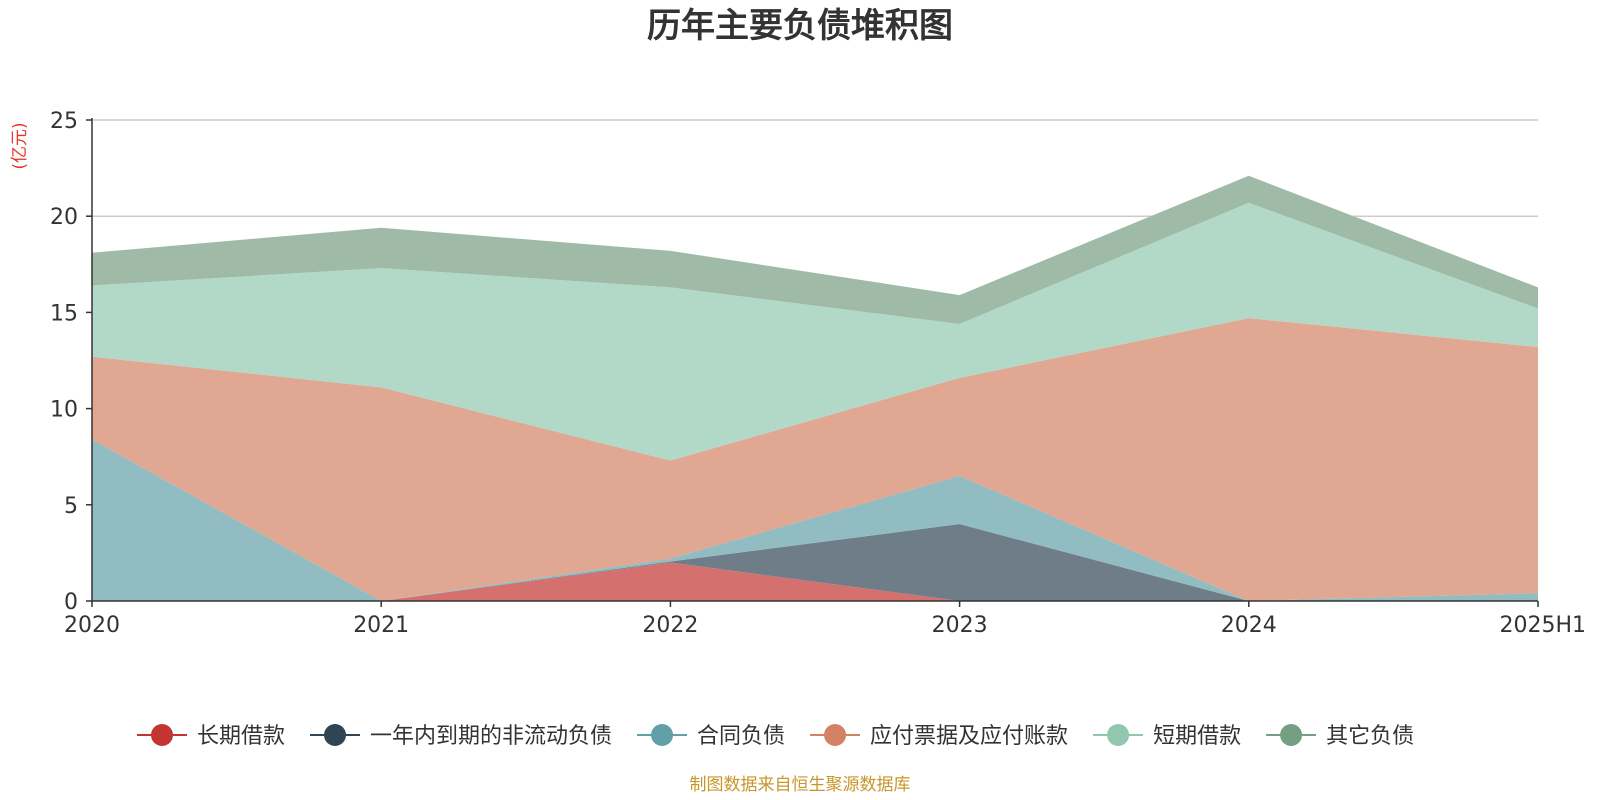 The image size is (1600, 800). What do you see at coordinates (20, 145) in the screenshot?
I see `y-axis-unit: (亿元)` at bounding box center [20, 145].